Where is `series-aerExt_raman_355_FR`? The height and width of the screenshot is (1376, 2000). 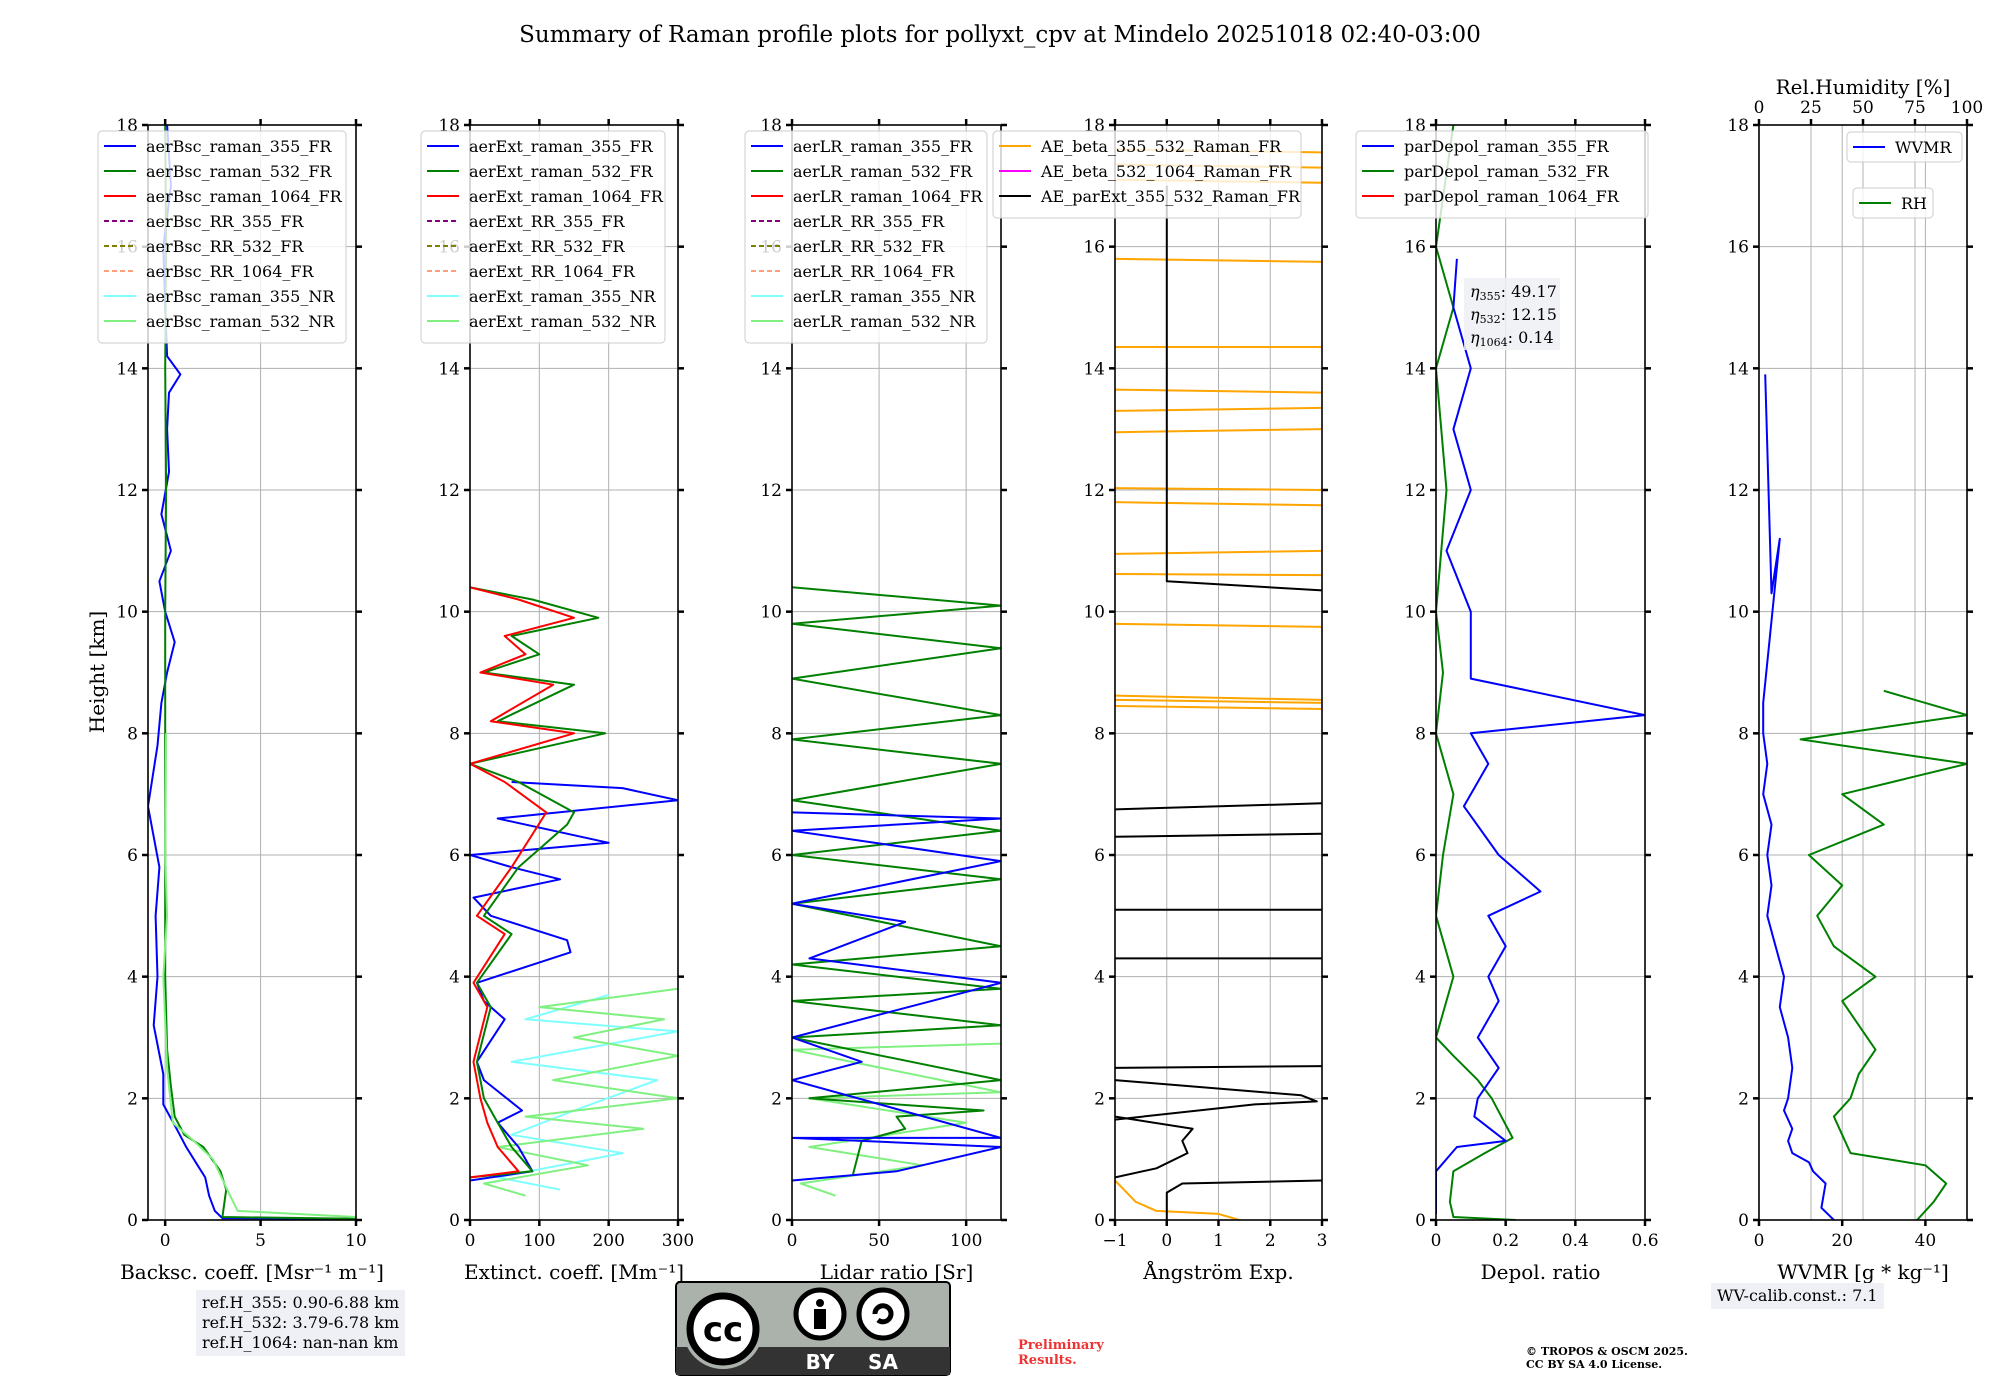 series-aerExt_raman_355_FR is located at coordinates (574, 981).